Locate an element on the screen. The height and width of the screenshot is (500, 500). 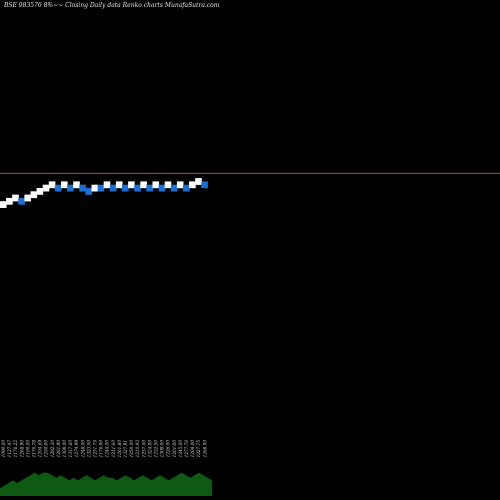
x-tick-label: 1324.00 is located at coordinates (149, 449).